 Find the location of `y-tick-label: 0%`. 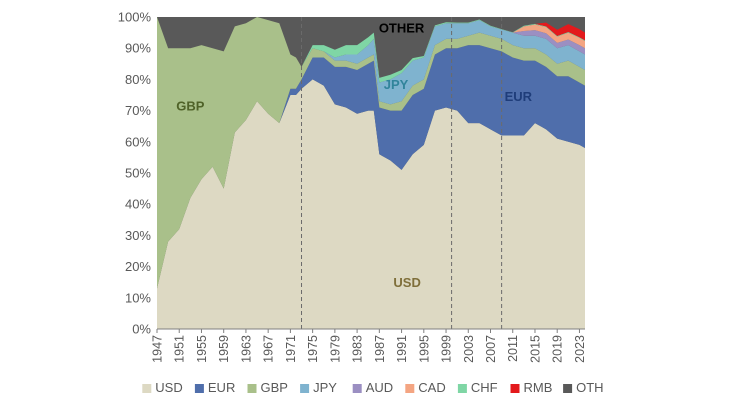

y-tick-label: 0% is located at coordinates (141, 329).